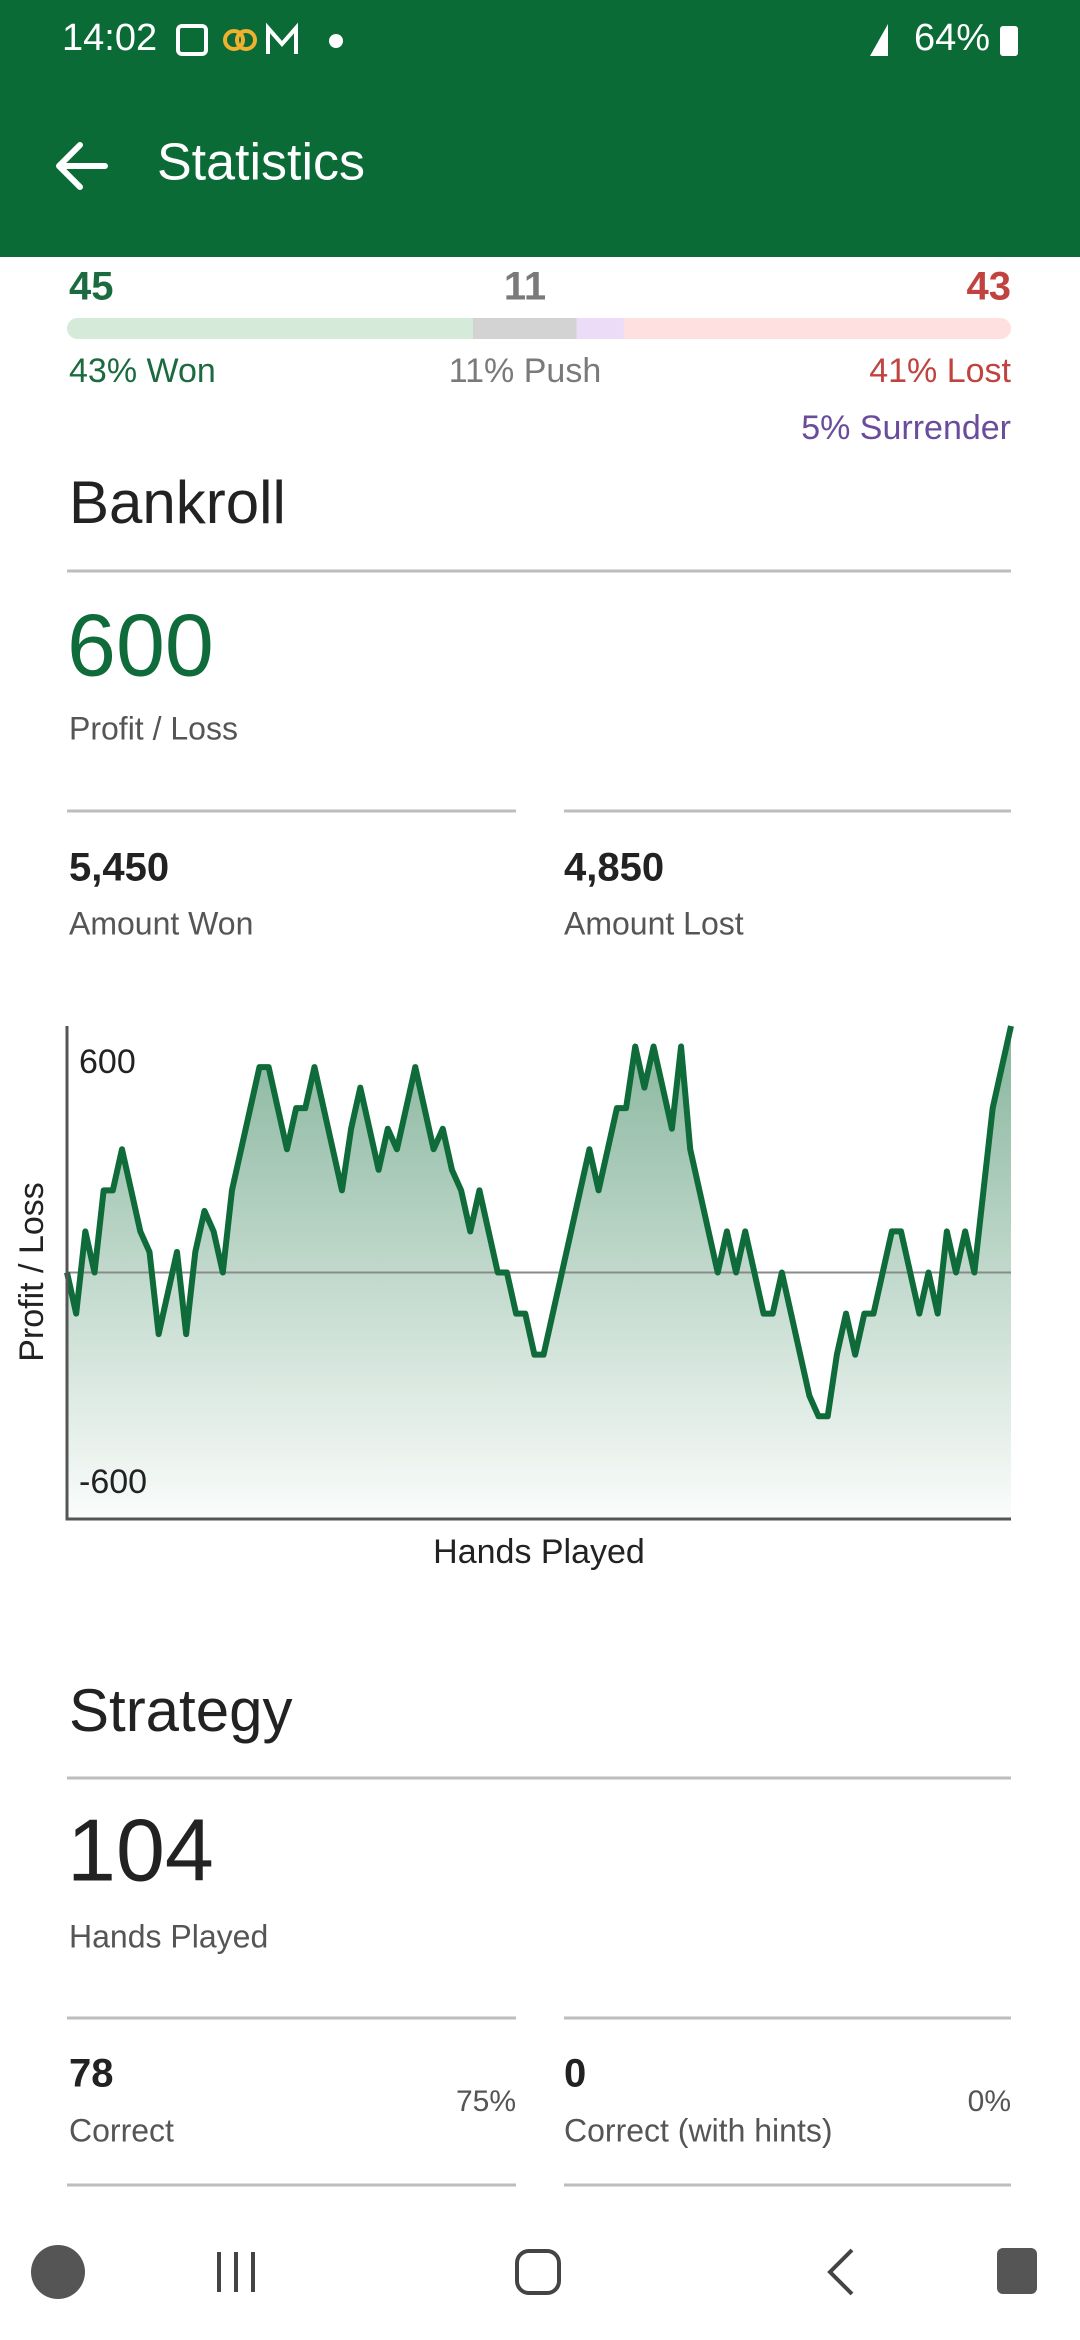  Describe the element at coordinates (153, 728) in the screenshot. I see `profit-label: Profit / Loss` at that location.